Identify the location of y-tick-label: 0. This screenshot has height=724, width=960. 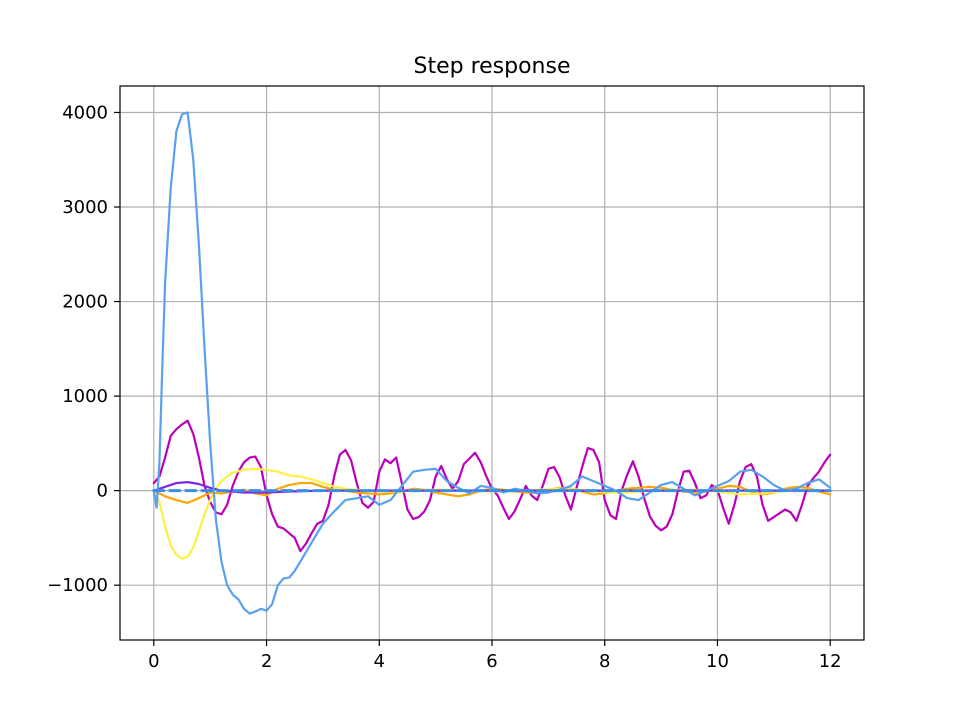
(102, 491).